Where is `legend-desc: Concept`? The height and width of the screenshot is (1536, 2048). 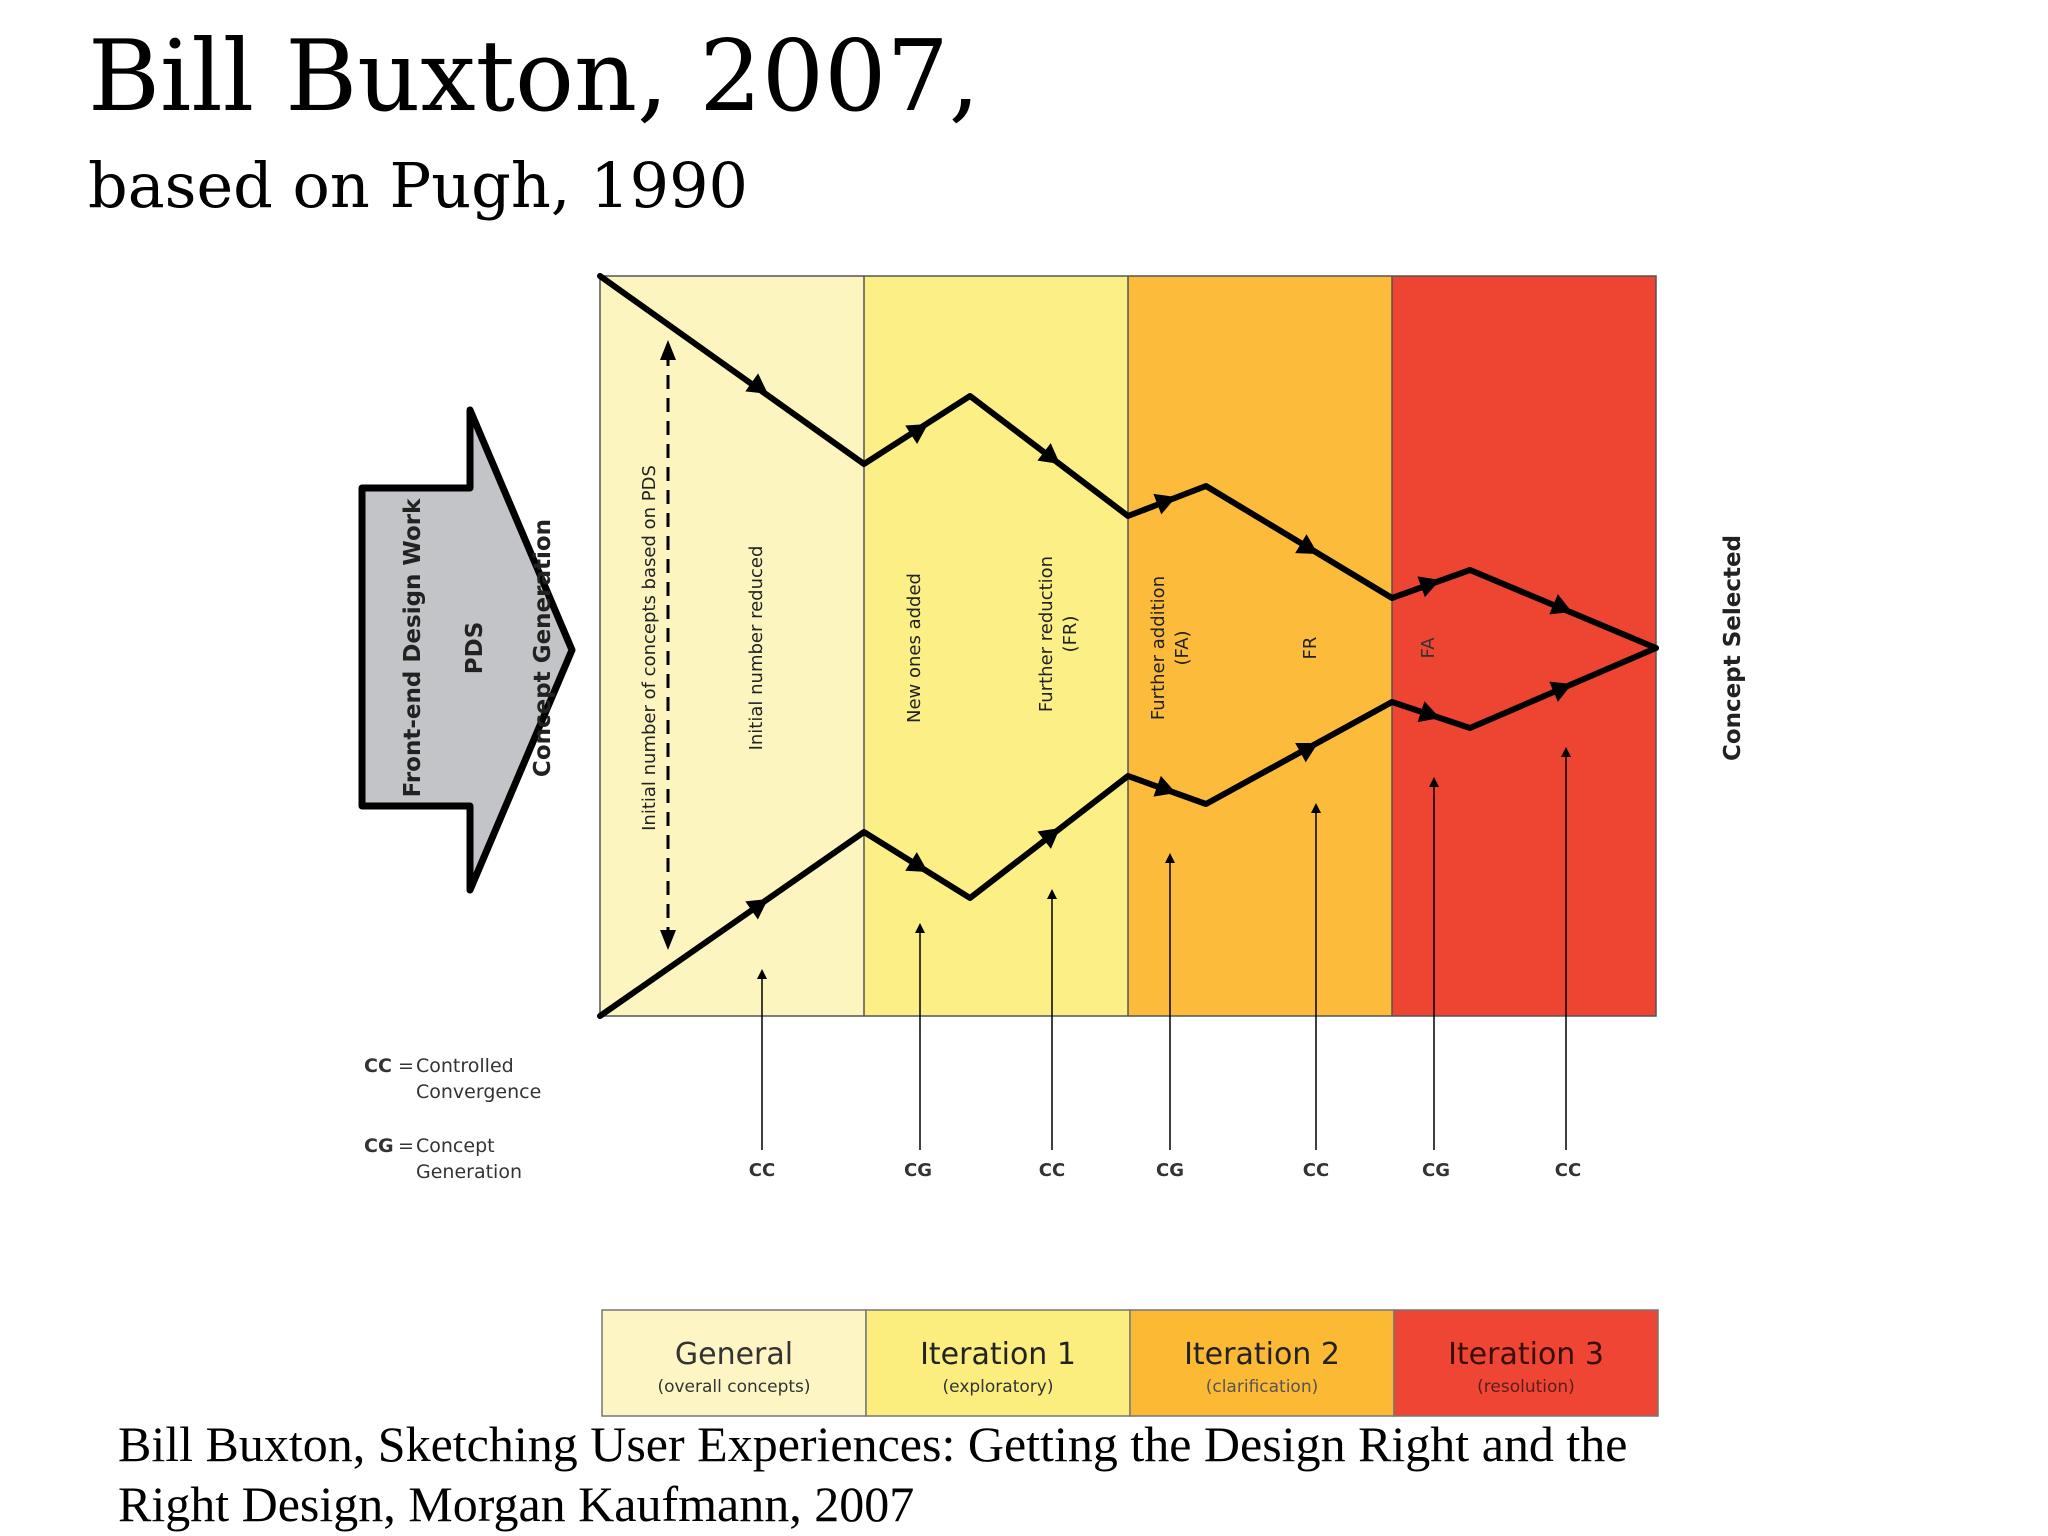
legend-desc: Concept is located at coordinates (455, 1146).